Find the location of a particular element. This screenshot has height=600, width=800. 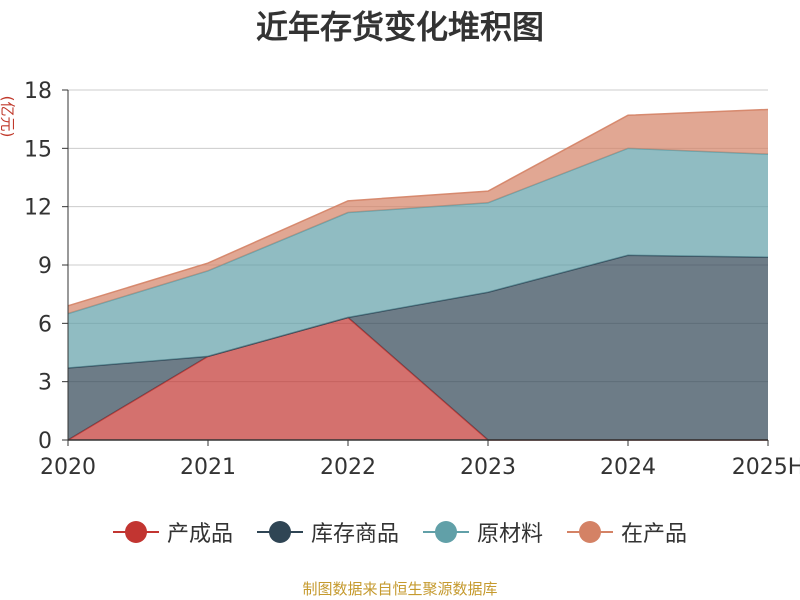

legend-item-3: 在产品 is located at coordinates (627, 532).